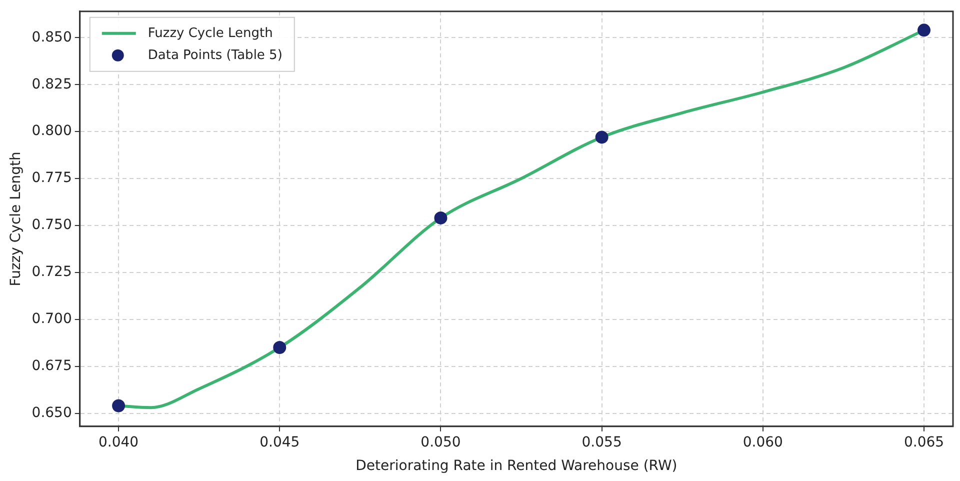 This screenshot has height=481, width=960. Describe the element at coordinates (517, 466) in the screenshot. I see `x-axis-title: Deteriorating Rate in Rented Warehouse (RW)` at that location.